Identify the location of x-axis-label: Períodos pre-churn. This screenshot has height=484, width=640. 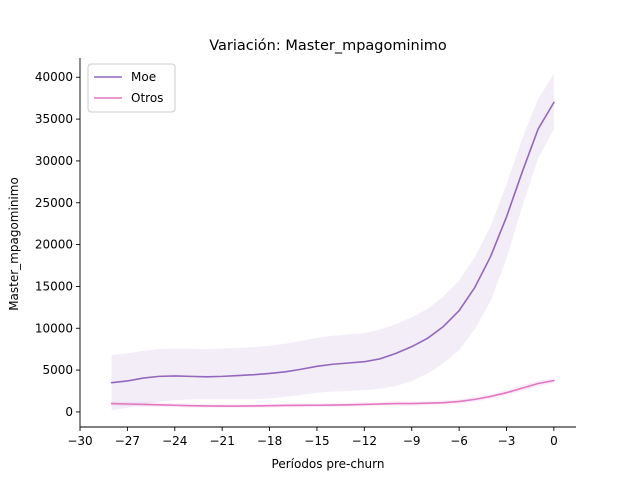
(328, 464).